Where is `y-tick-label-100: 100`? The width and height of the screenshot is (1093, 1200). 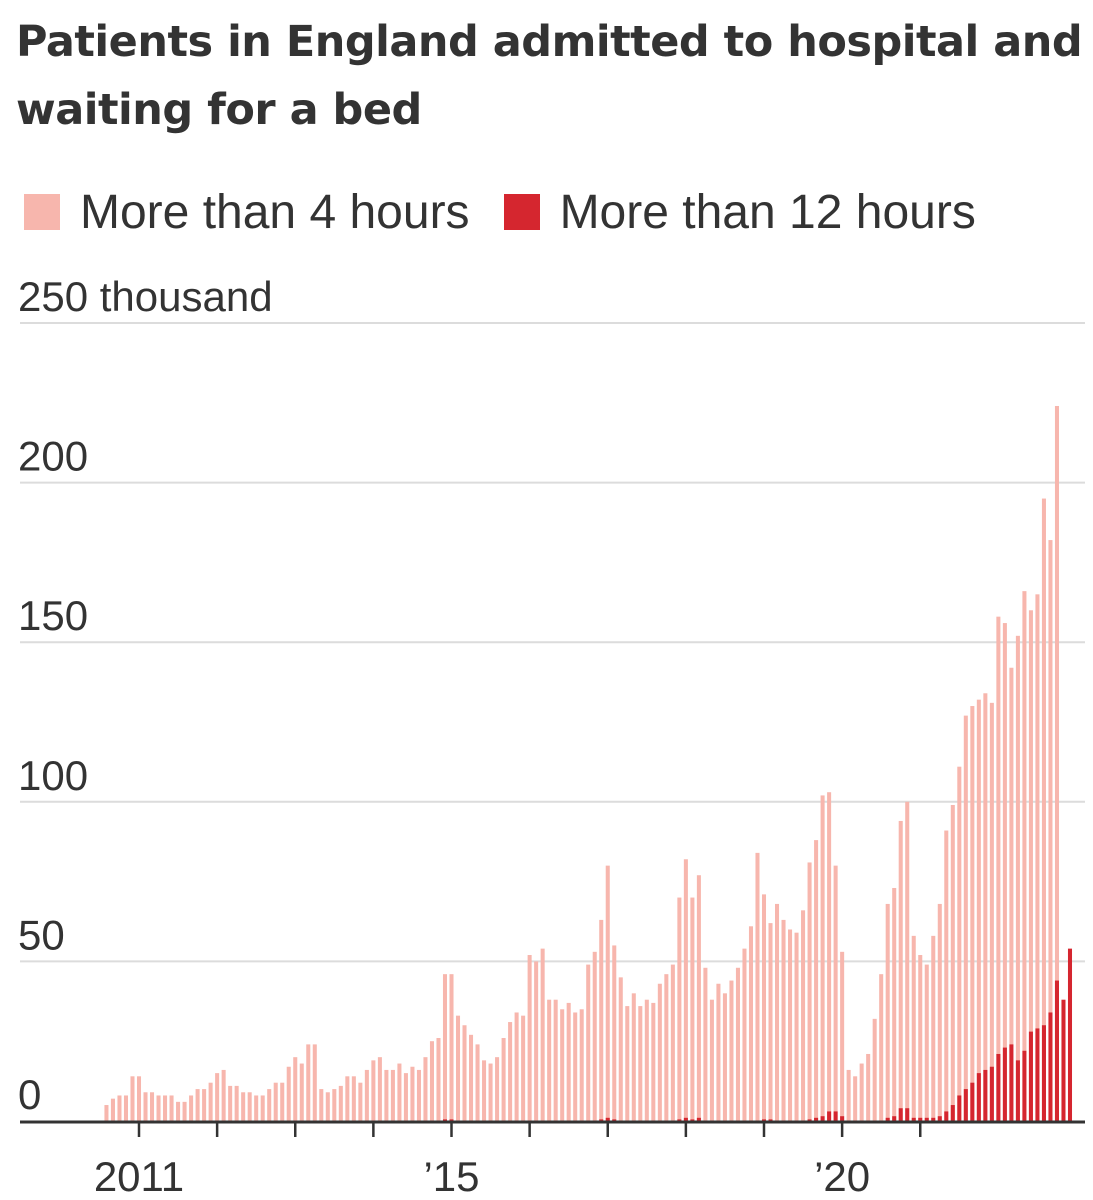 y-tick-label-100: 100 is located at coordinates (53, 775).